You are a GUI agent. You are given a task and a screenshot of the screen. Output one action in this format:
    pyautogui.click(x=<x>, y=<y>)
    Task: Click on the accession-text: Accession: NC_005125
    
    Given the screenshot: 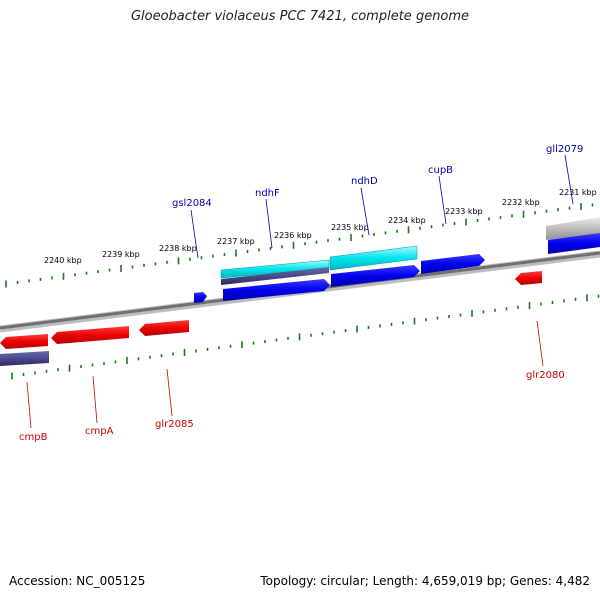 What is the action you would take?
    pyautogui.click(x=77, y=581)
    